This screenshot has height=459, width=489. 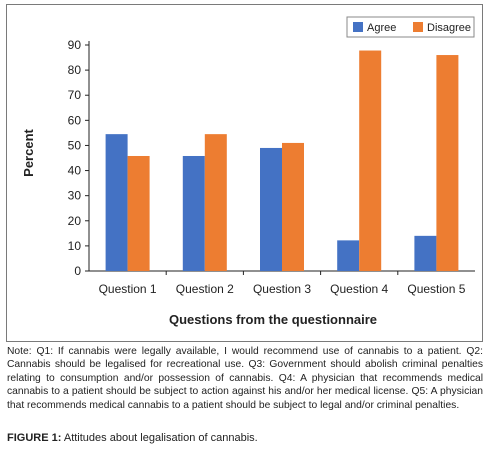 What do you see at coordinates (75, 196) in the screenshot?
I see `y-tick-label: 30` at bounding box center [75, 196].